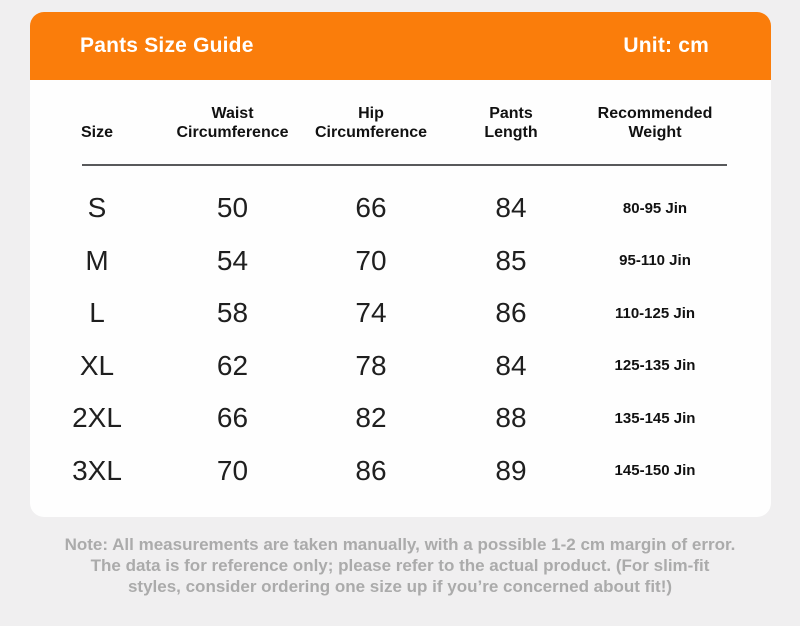  What do you see at coordinates (167, 45) in the screenshot?
I see `page-title: Pants Size Guide` at bounding box center [167, 45].